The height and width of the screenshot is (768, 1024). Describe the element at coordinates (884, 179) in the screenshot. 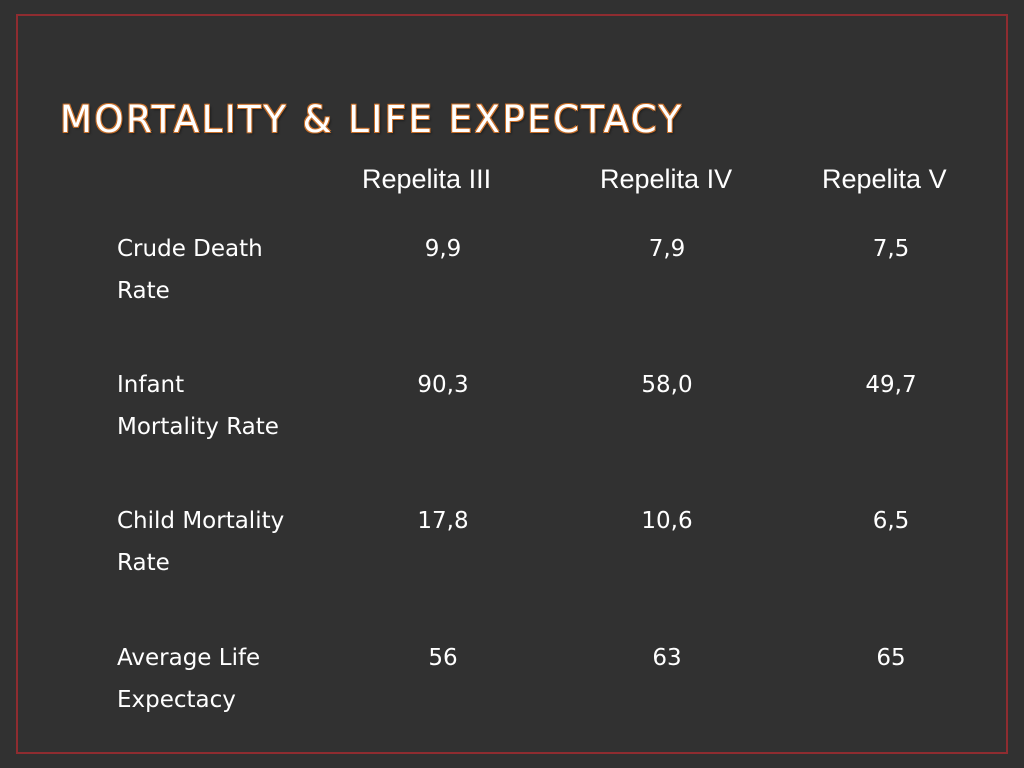

I see `column-header-repelita-v: Repelita V` at that location.